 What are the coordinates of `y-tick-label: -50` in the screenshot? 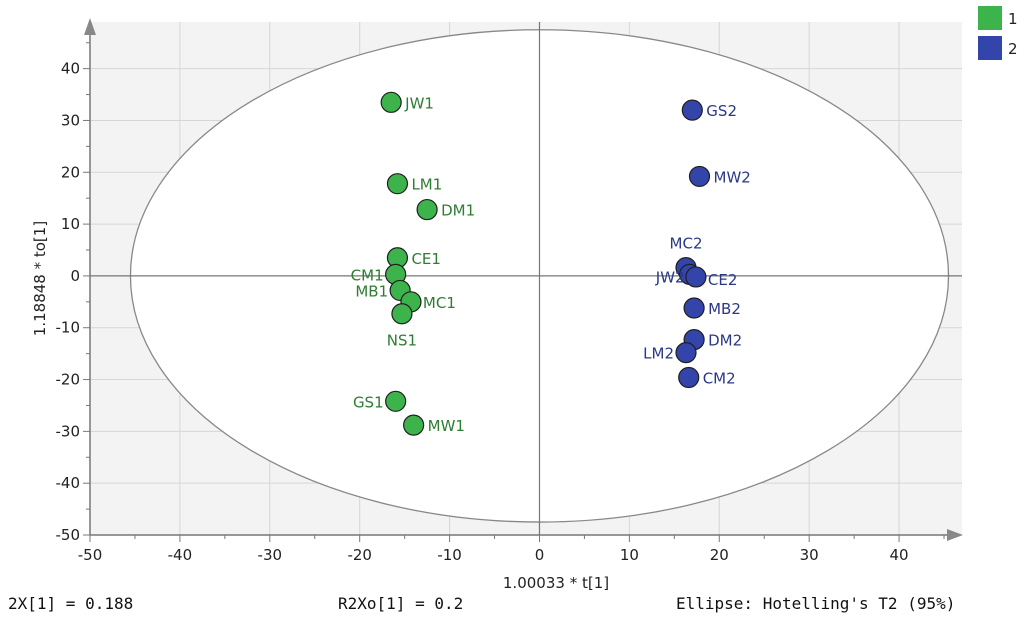 It's located at (68, 535).